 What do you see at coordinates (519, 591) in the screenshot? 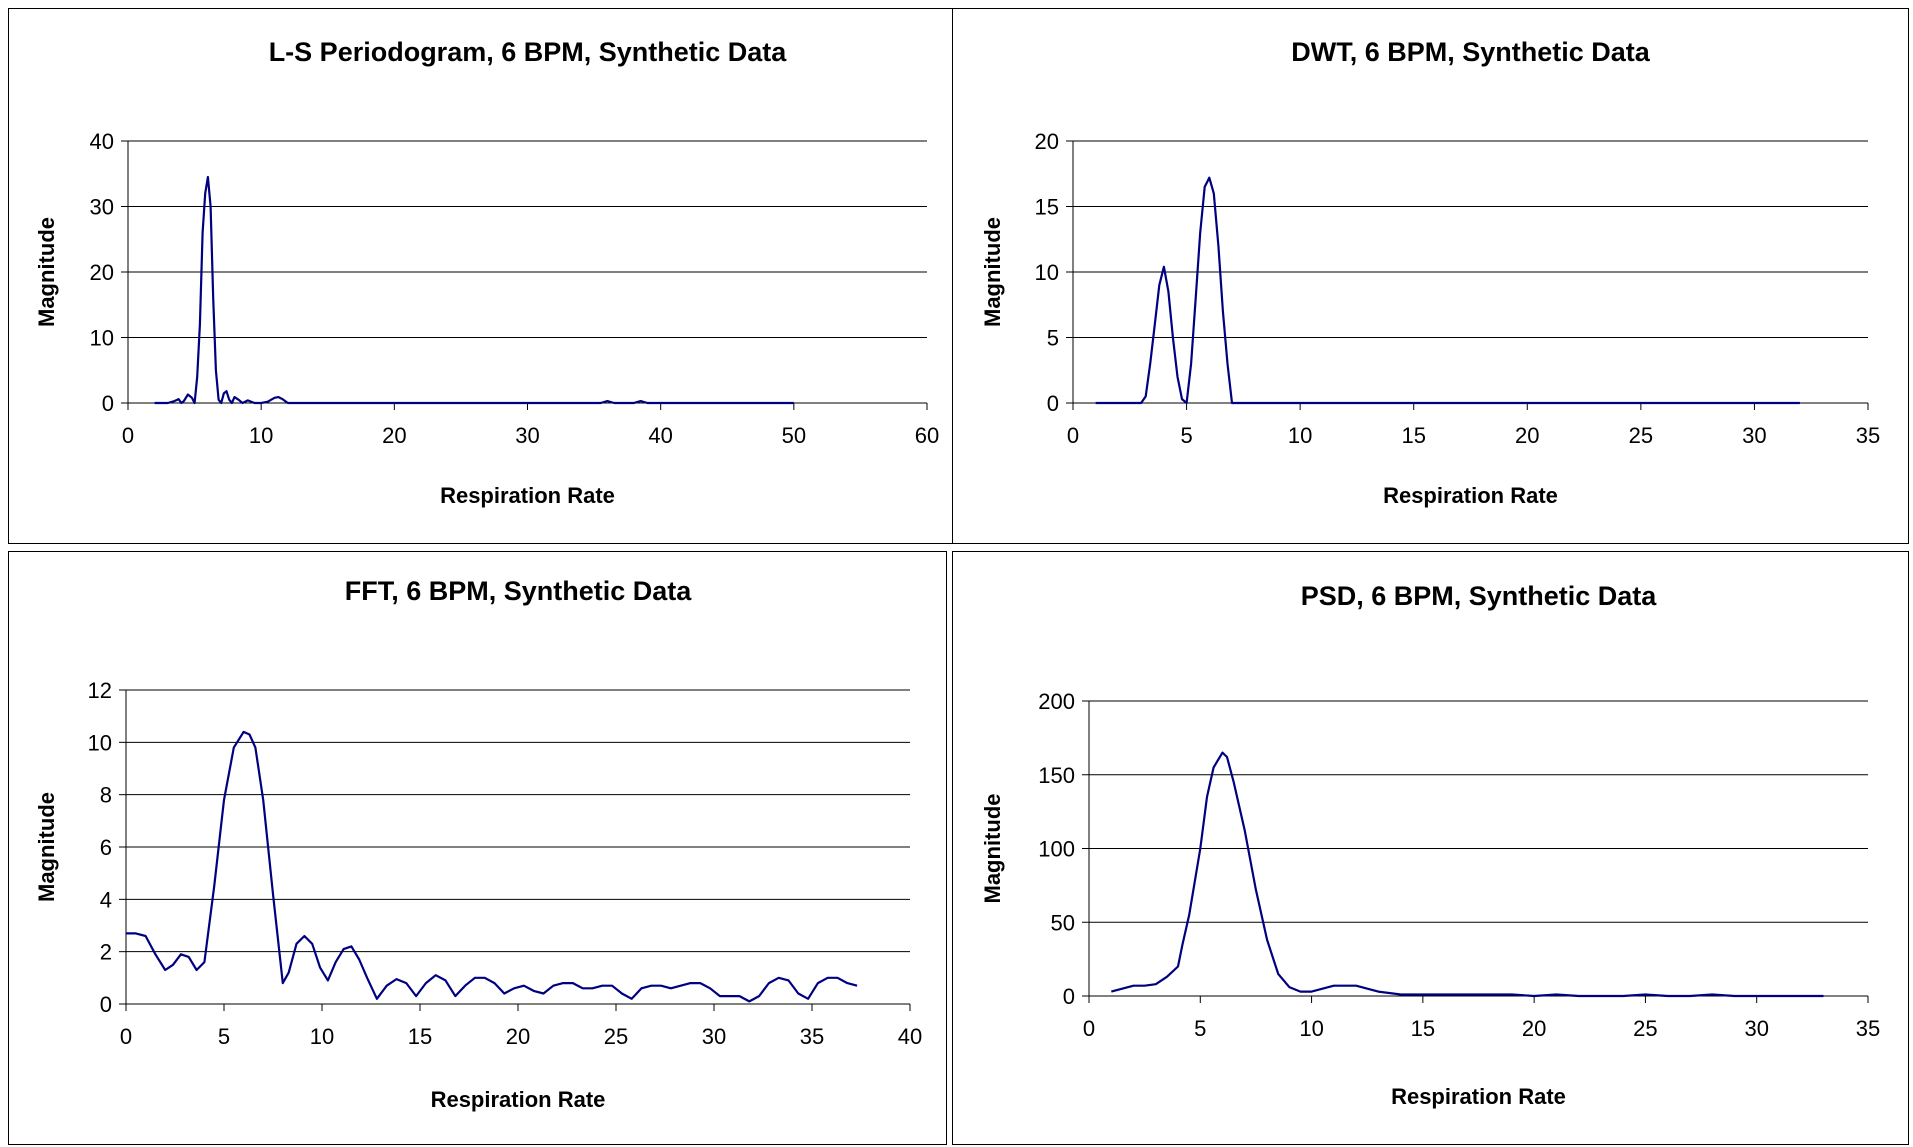
I see `chart-title: FFT, 6 BPM, Synthetic Data` at bounding box center [519, 591].